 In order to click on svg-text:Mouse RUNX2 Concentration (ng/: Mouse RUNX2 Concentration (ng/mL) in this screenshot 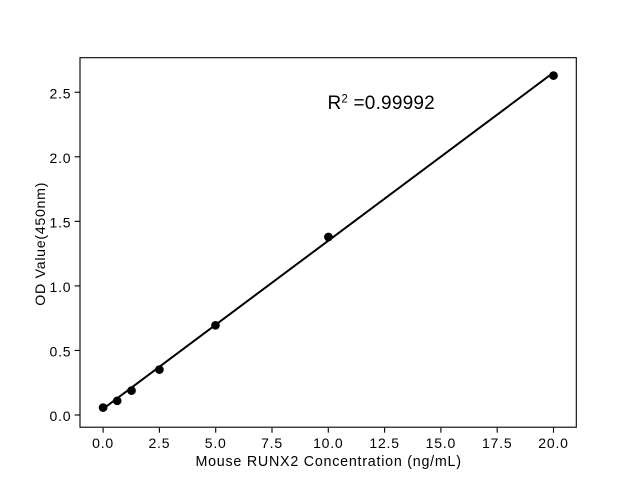, I will do `click(328, 462)`.